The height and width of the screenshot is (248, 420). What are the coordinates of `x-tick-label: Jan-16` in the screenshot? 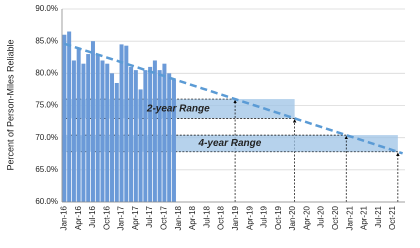 It's located at (63, 217).